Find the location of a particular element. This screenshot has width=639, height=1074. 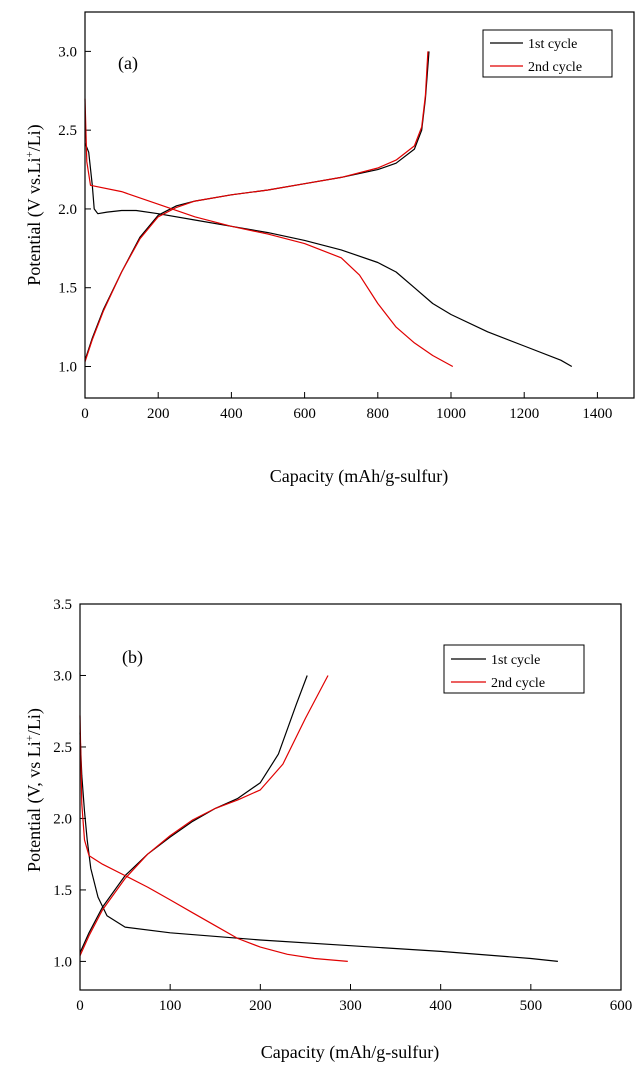

panel-b-x-axis-title: Capacity (mAh/g-sulfur) is located at coordinates (350, 1052).